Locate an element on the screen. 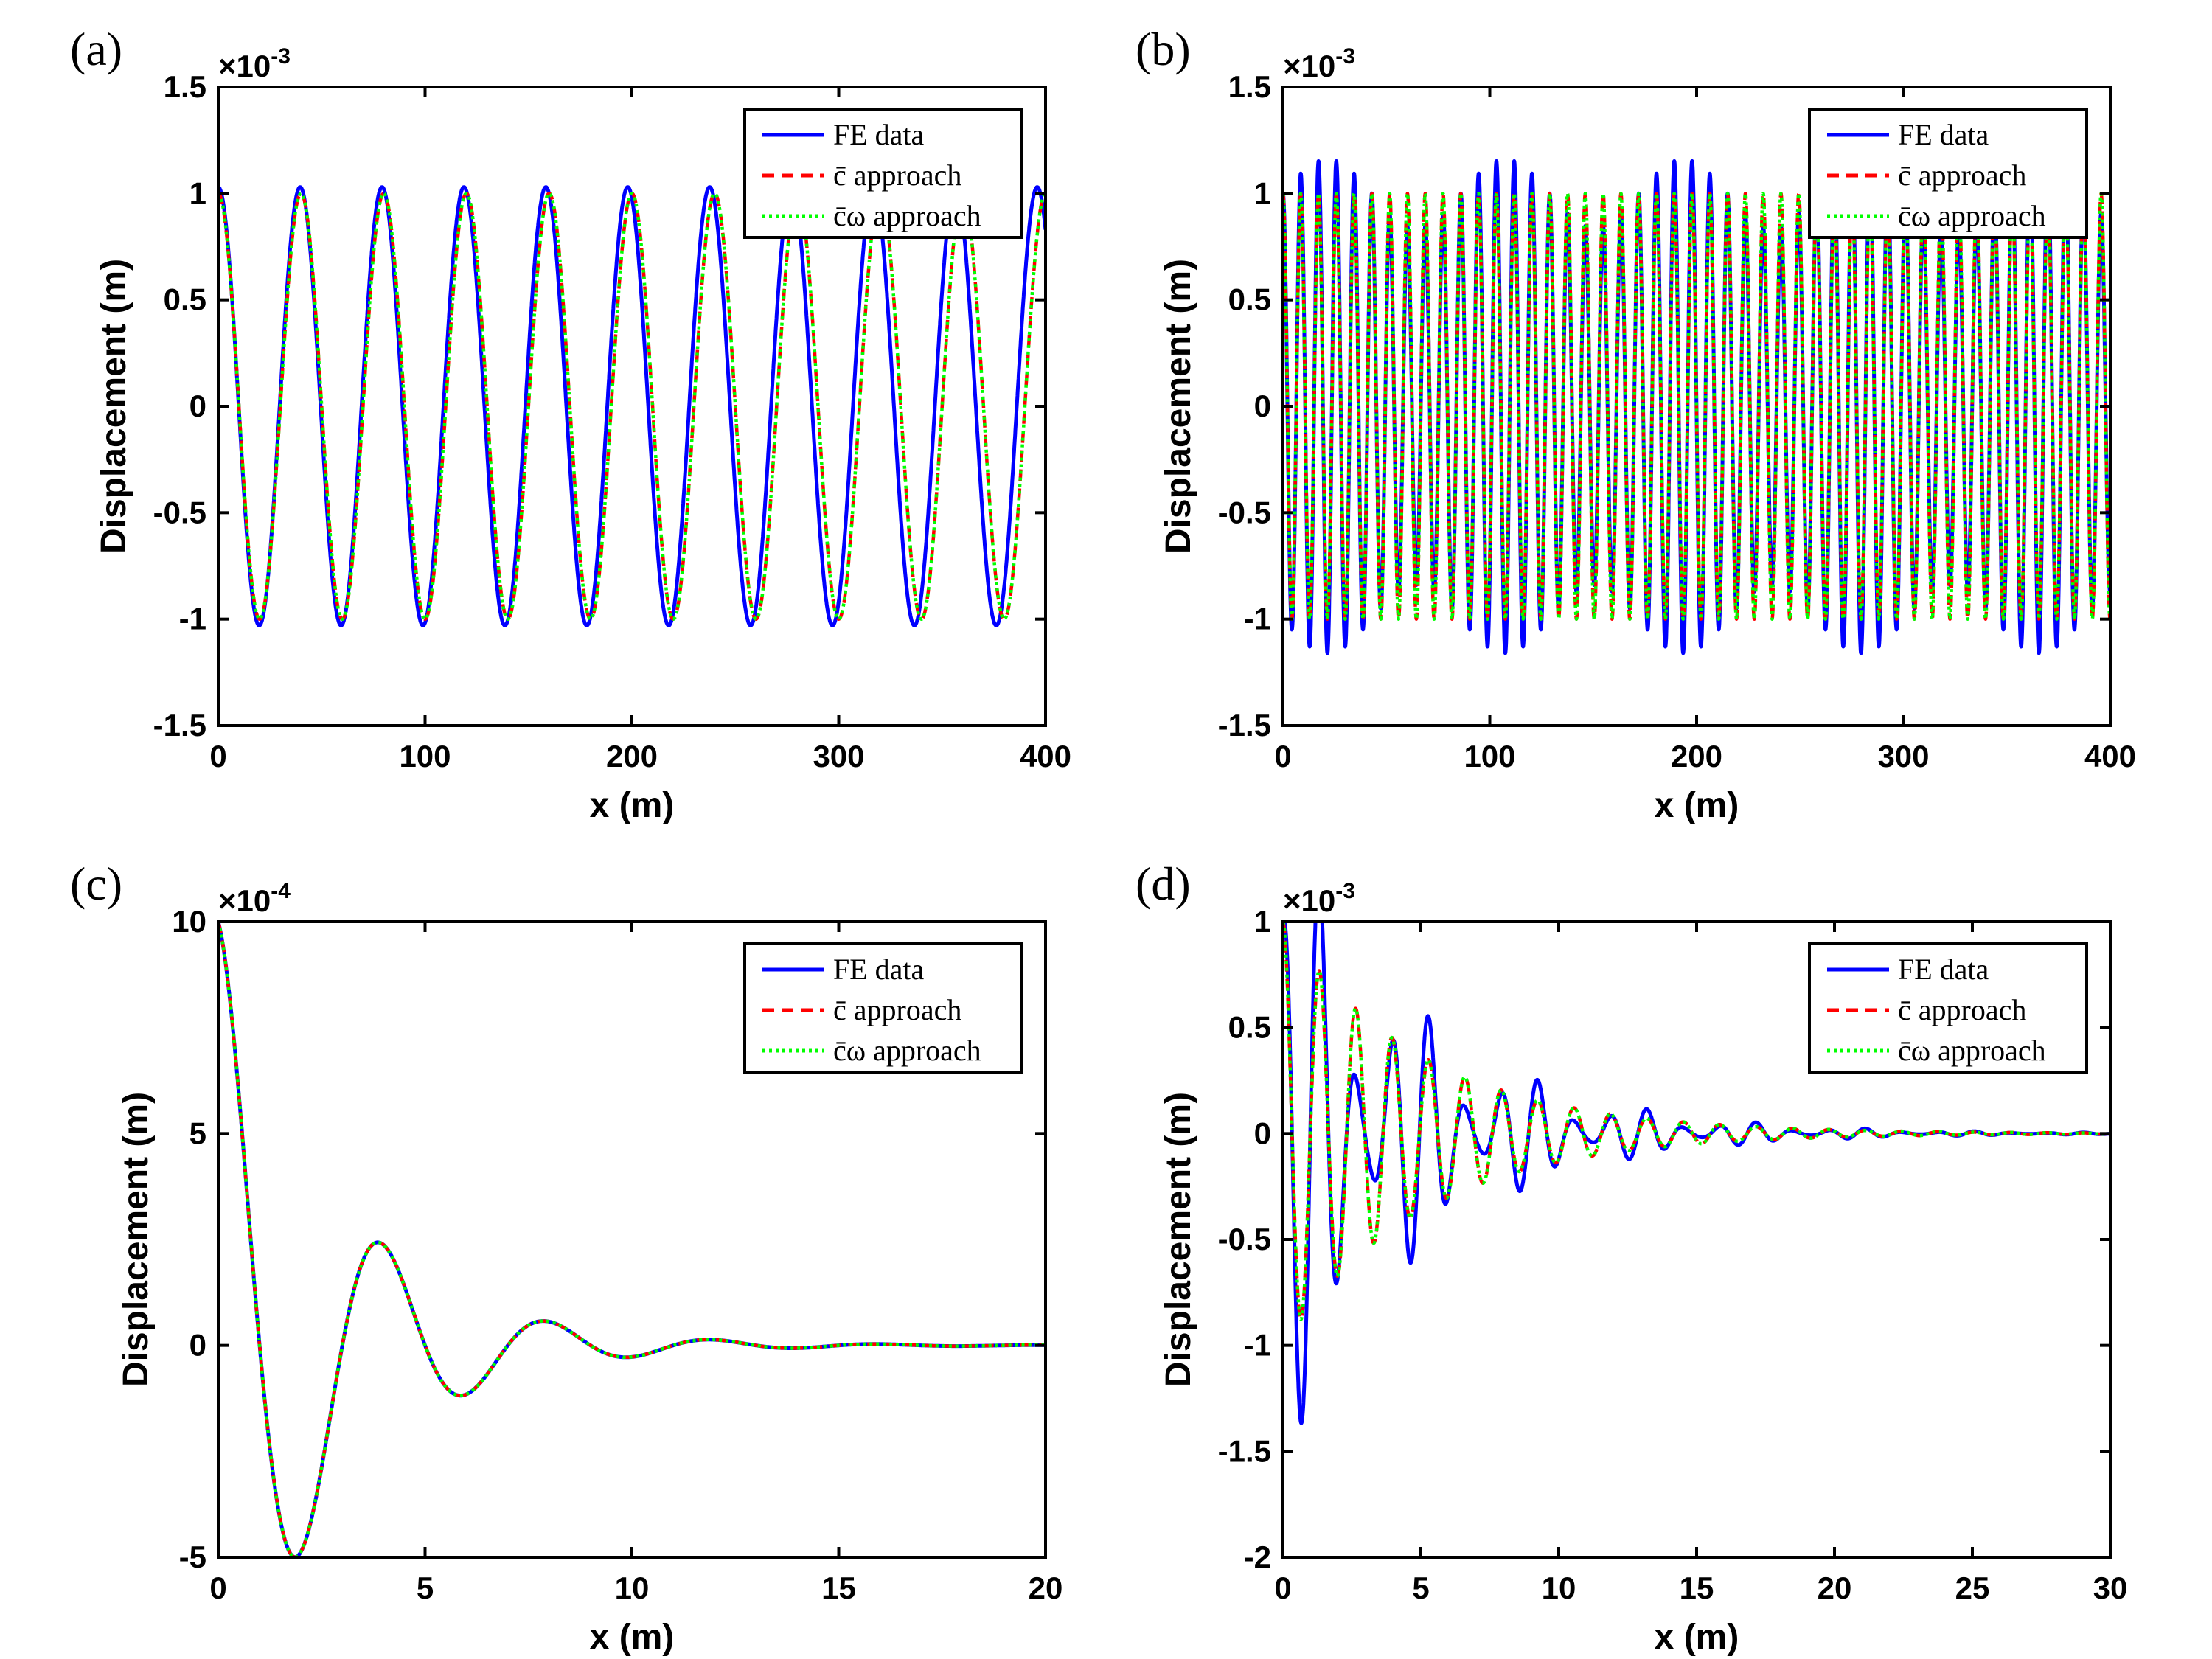 Image resolution: width=2212 pixels, height=1659 pixels. panel-label: (a) is located at coordinates (96, 49).